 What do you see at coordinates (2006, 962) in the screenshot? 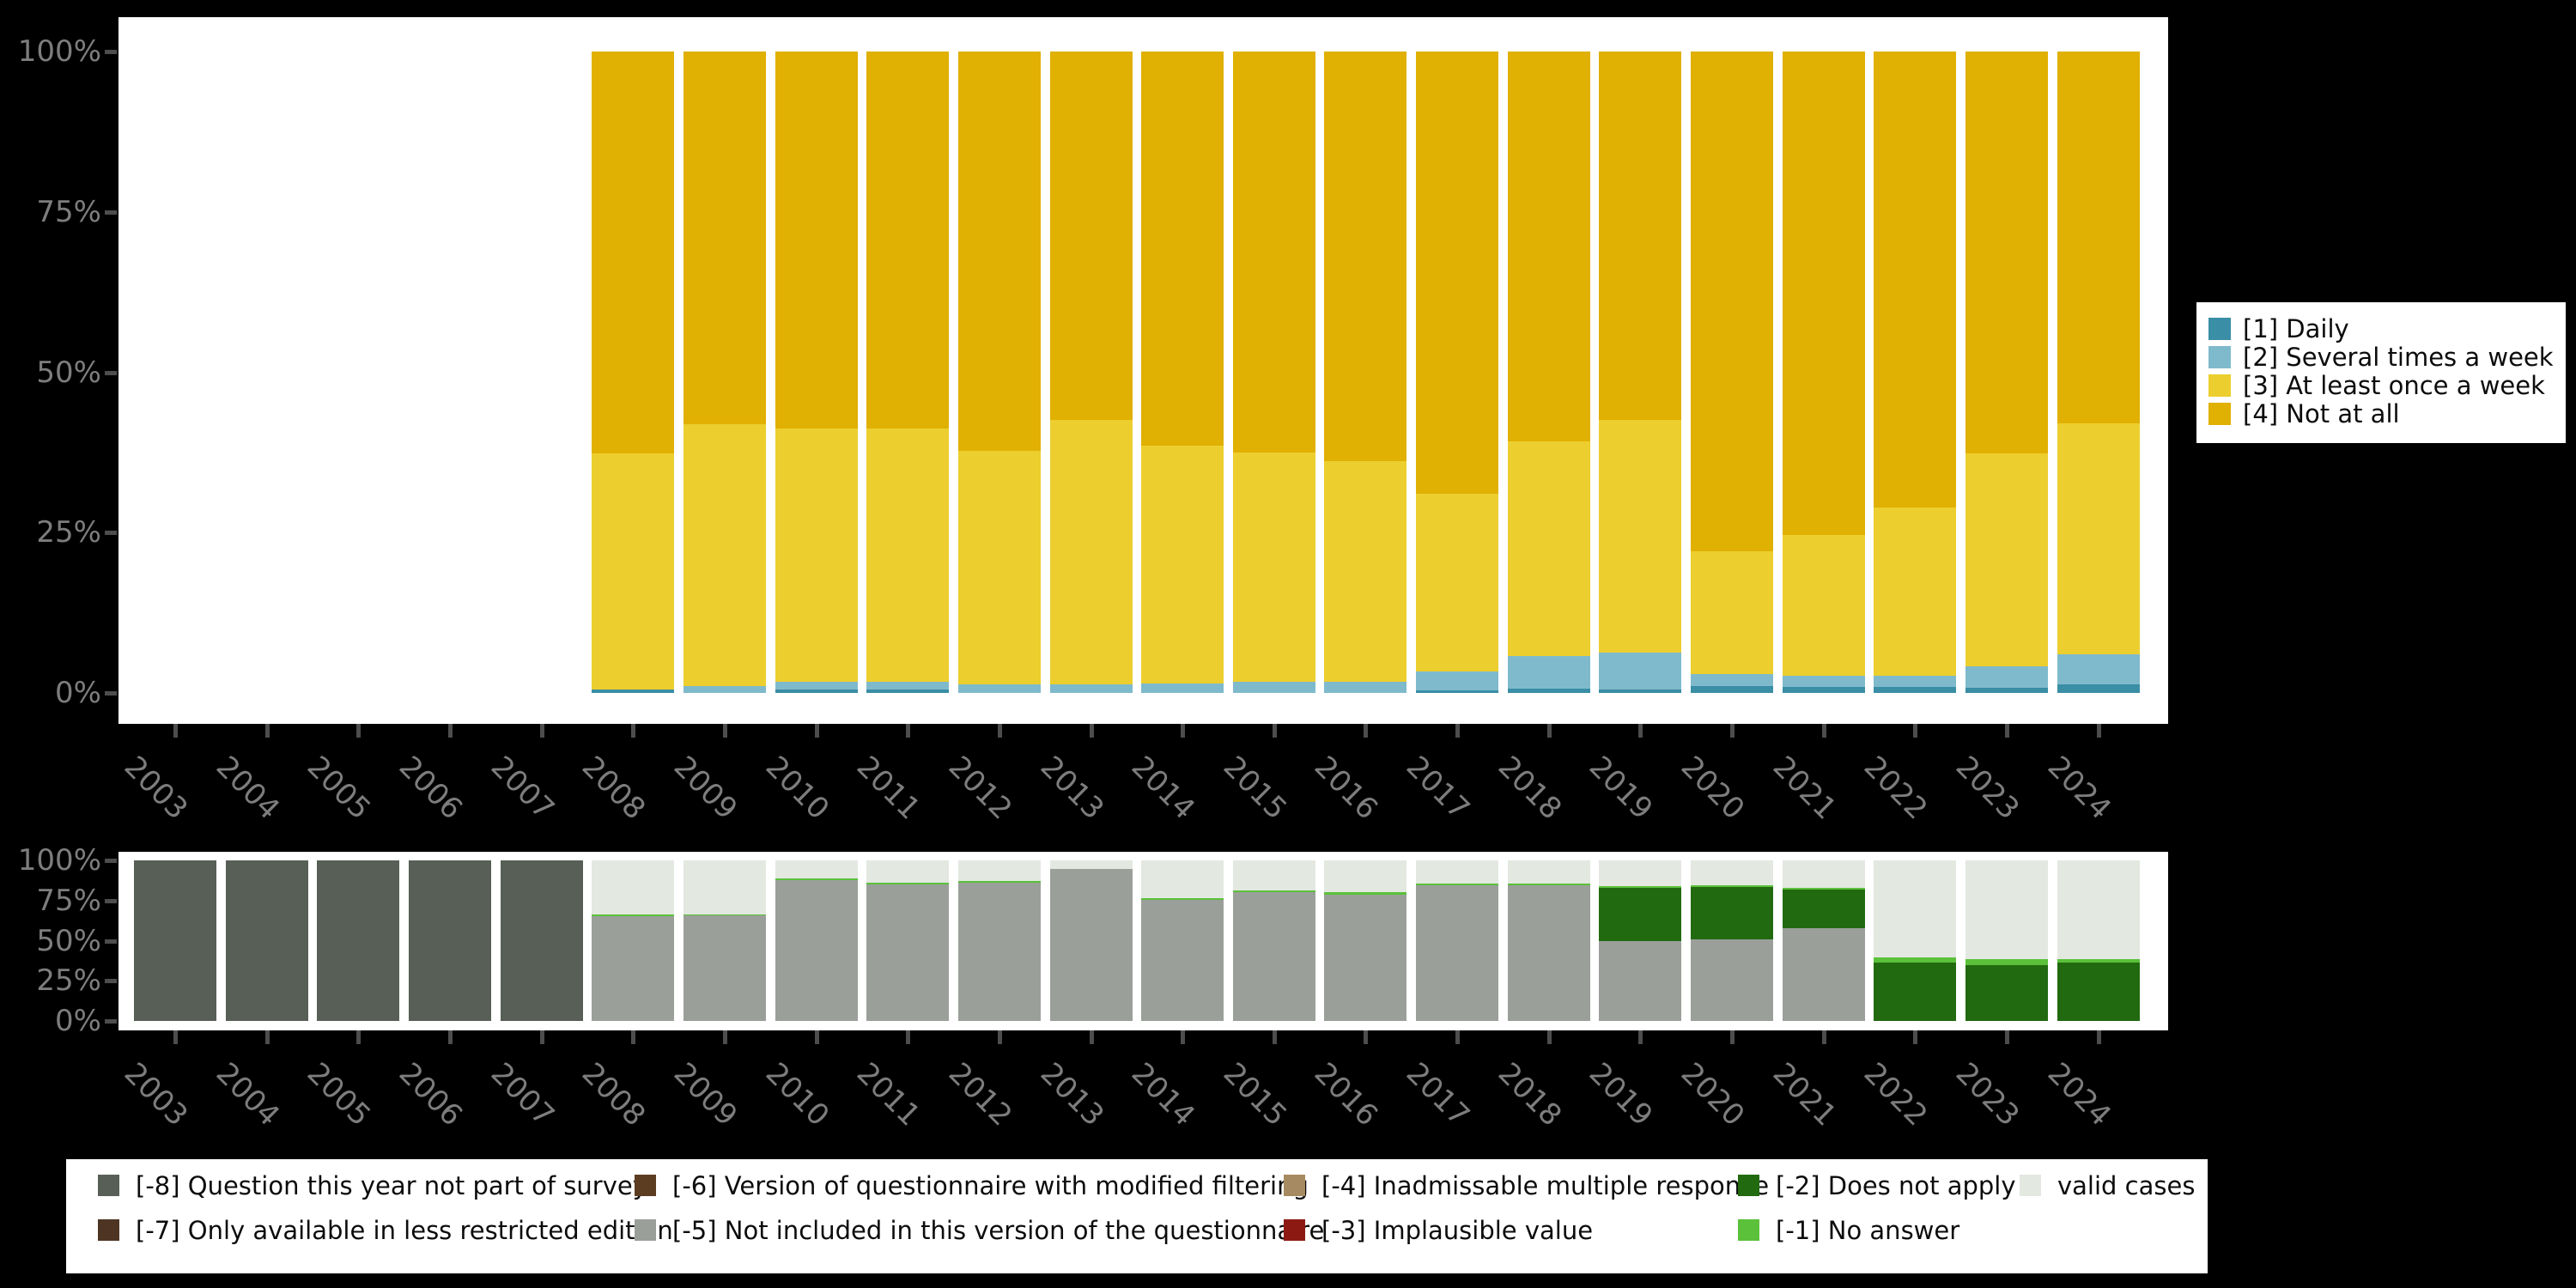
I see `bar-segment-2023-m1` at bounding box center [2006, 962].